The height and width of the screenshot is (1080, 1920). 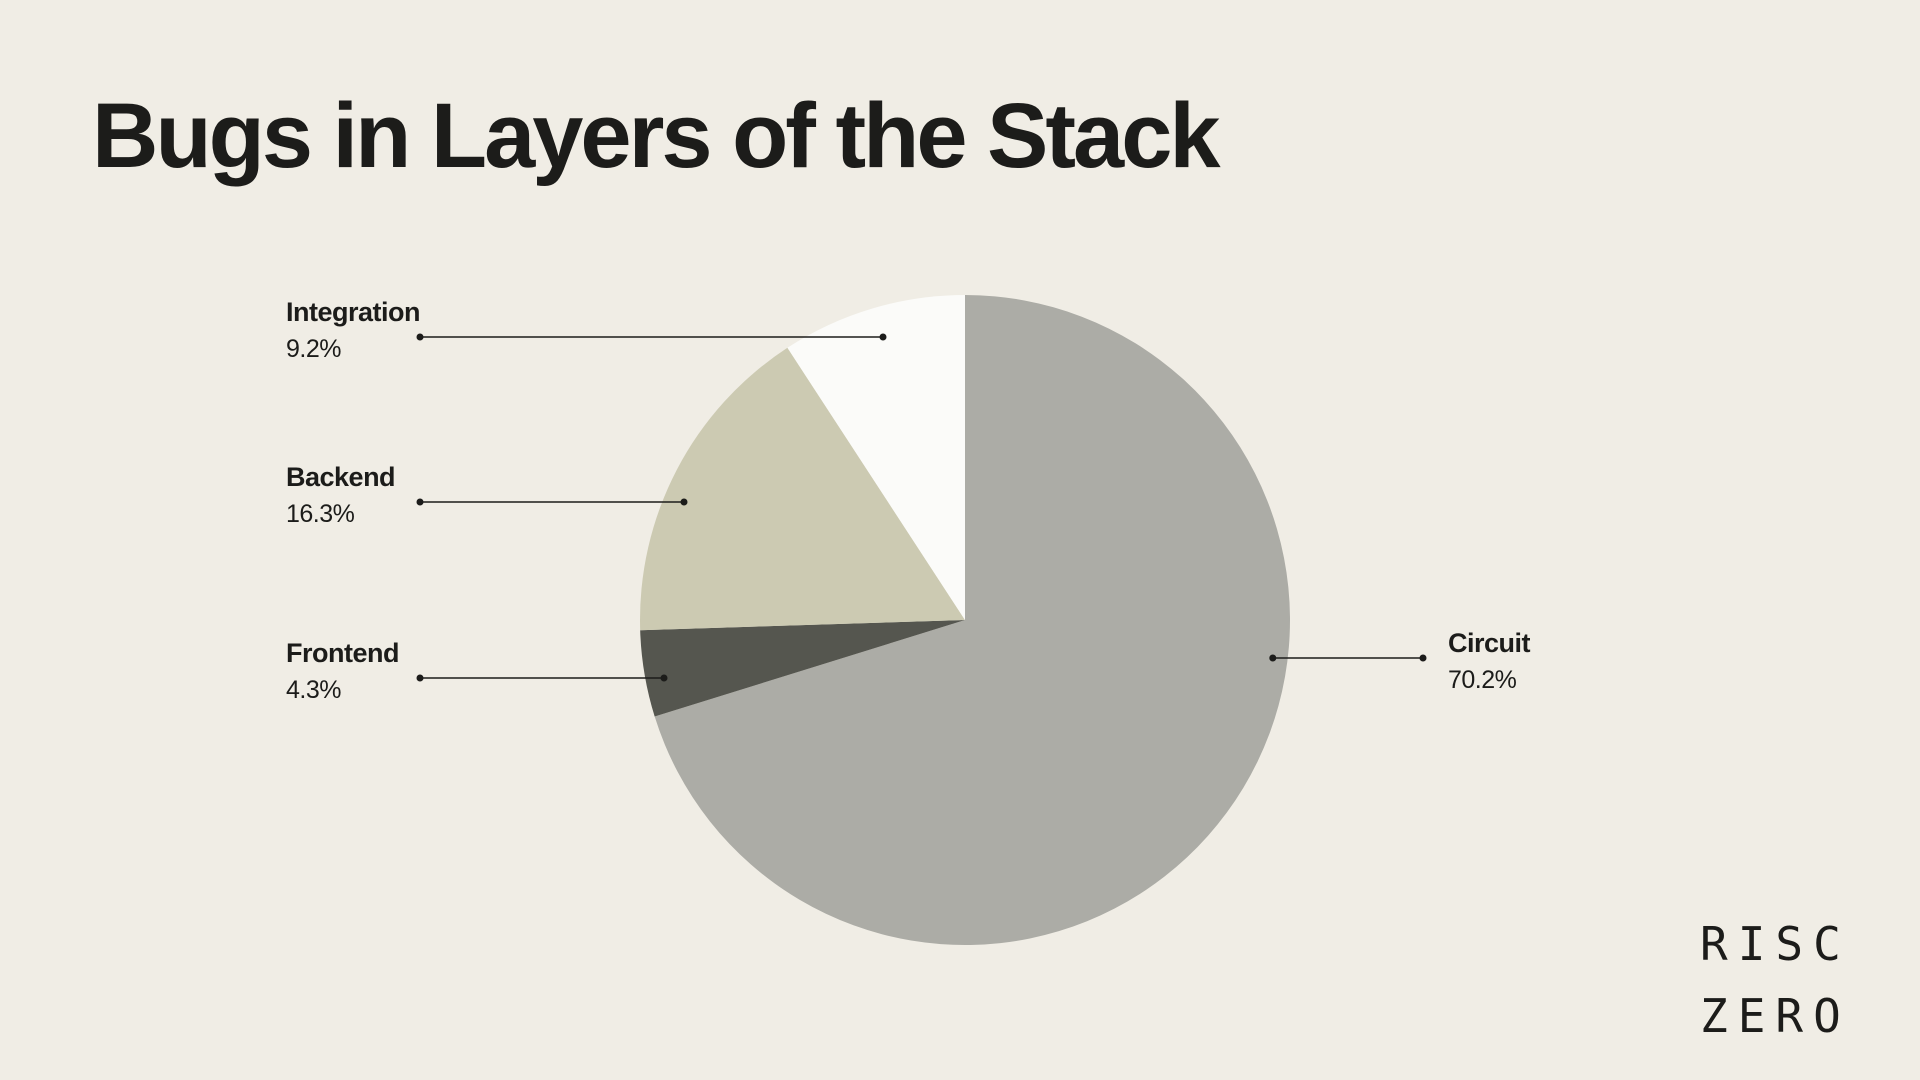 I want to click on slice-label-circuit: Circuit, so click(x=1489, y=643).